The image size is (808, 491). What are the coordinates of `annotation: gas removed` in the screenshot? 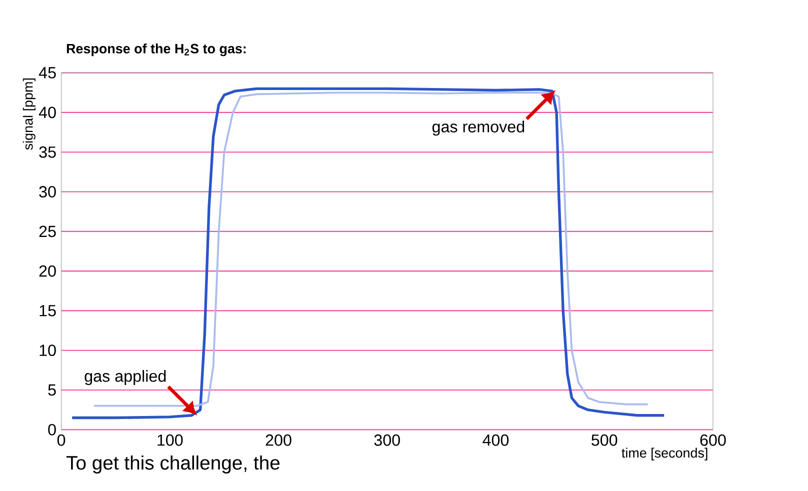 It's located at (478, 128).